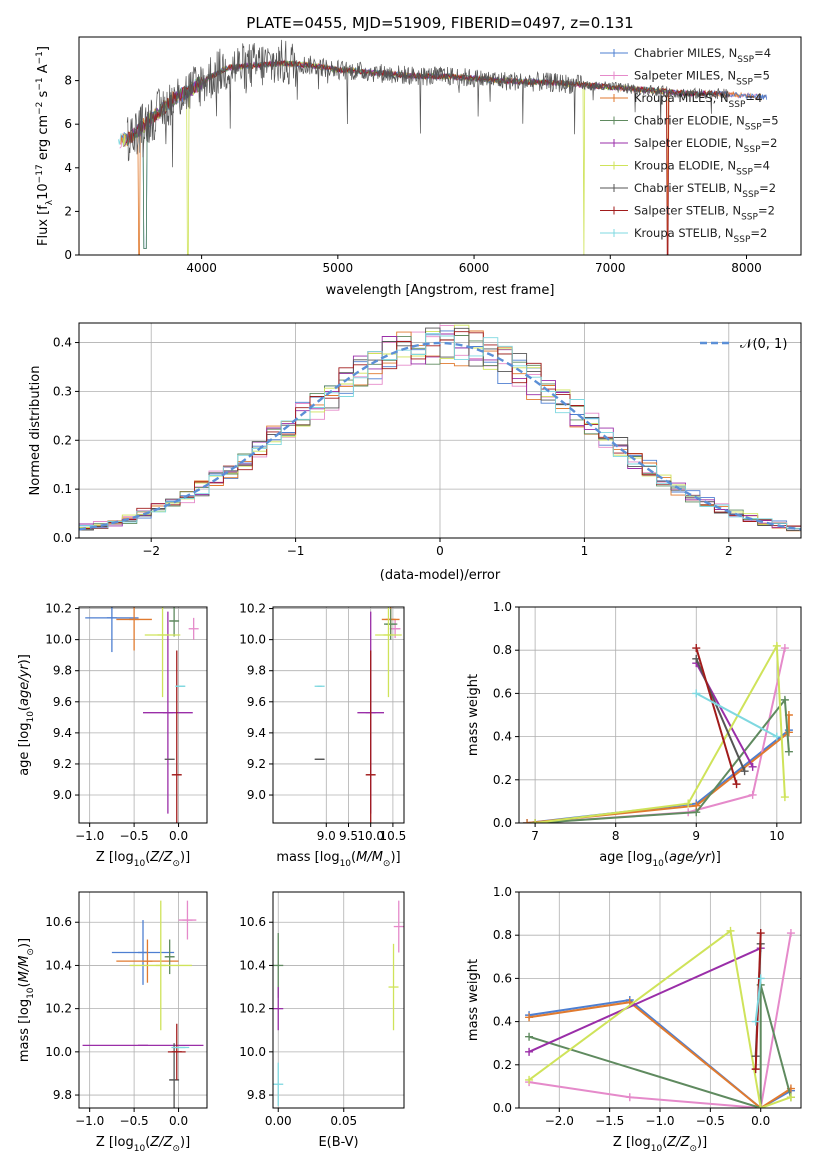  What do you see at coordinates (440, 575) in the screenshot?
I see `x-axis-label: (data-model)/error` at bounding box center [440, 575].